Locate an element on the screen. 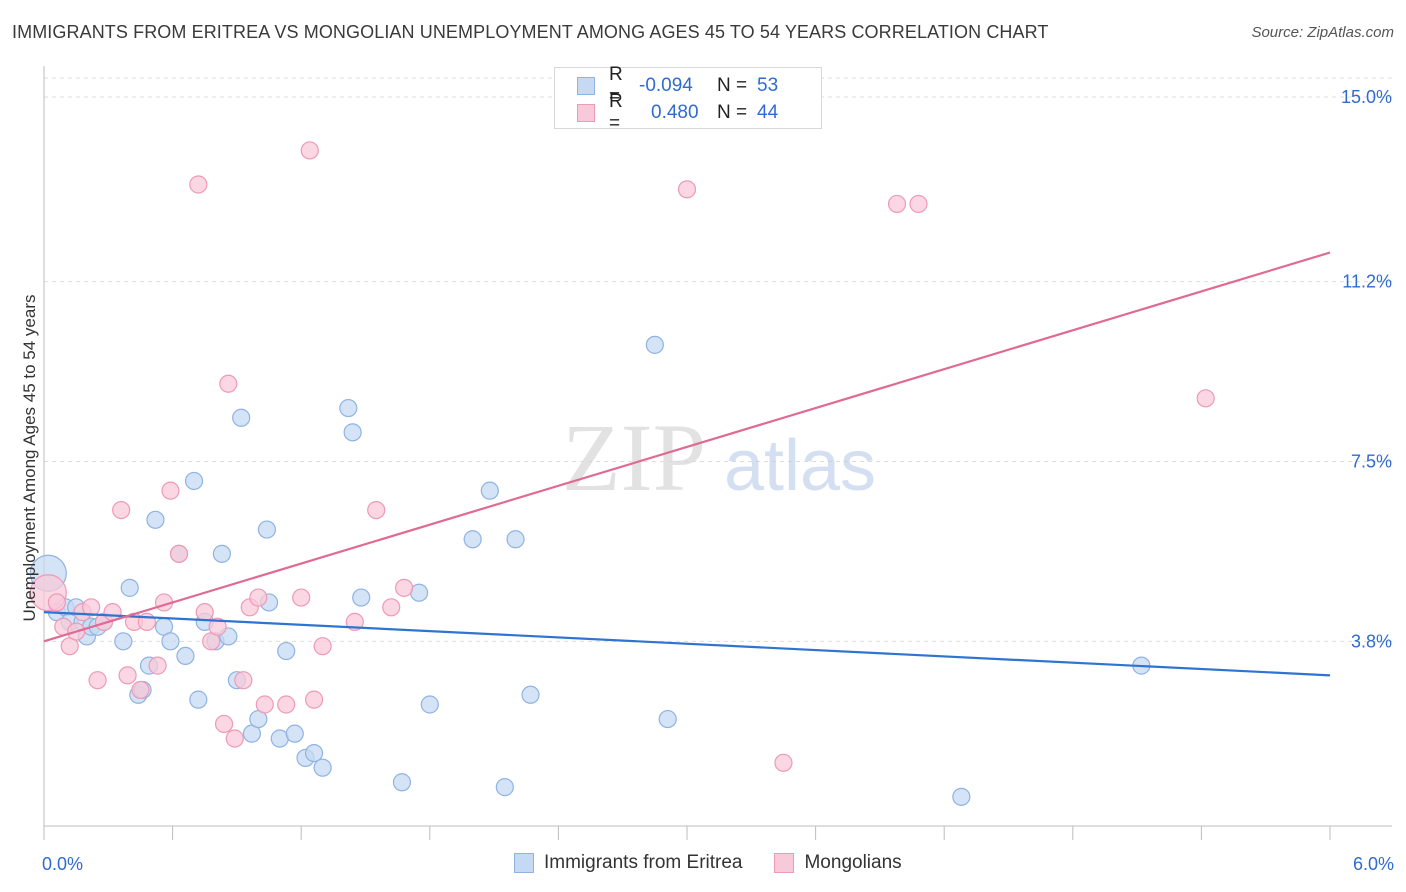  x-tick-label: 0.0% is located at coordinates (62, 864).